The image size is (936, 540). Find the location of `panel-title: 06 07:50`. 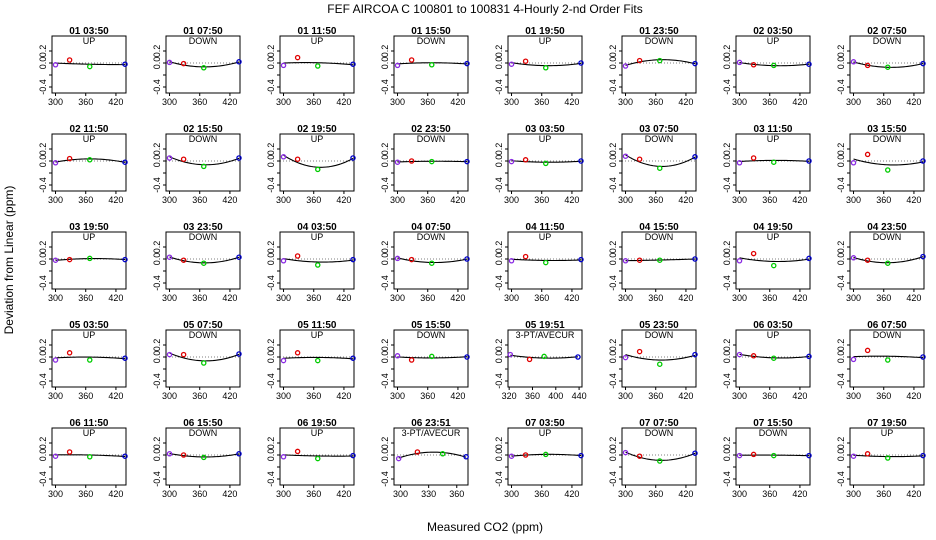

panel-title: 06 07:50 is located at coordinates (887, 325).